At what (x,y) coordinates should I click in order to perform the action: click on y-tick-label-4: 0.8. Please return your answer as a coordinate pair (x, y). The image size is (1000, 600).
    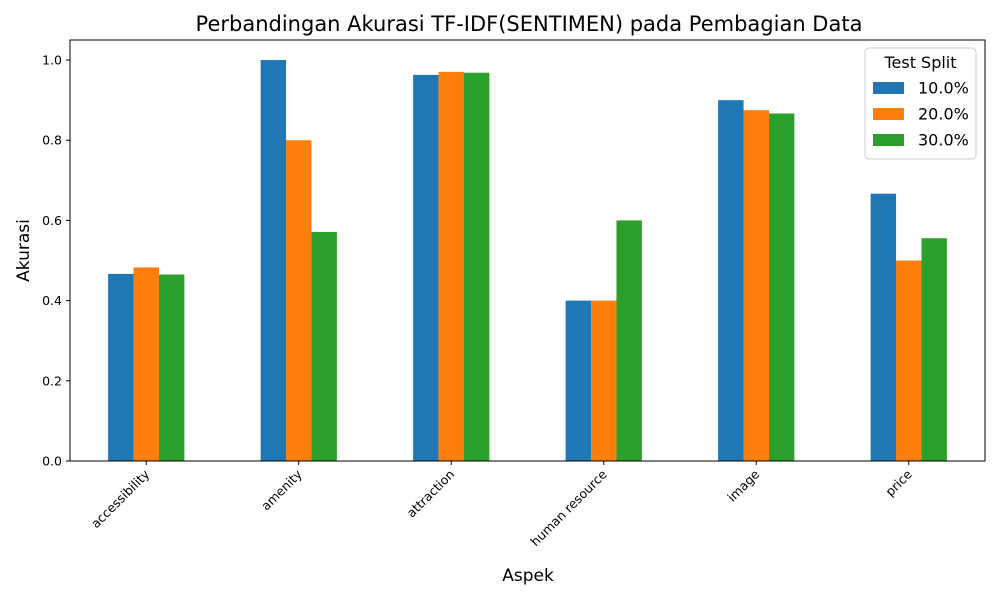
    Looking at the image, I should click on (52, 140).